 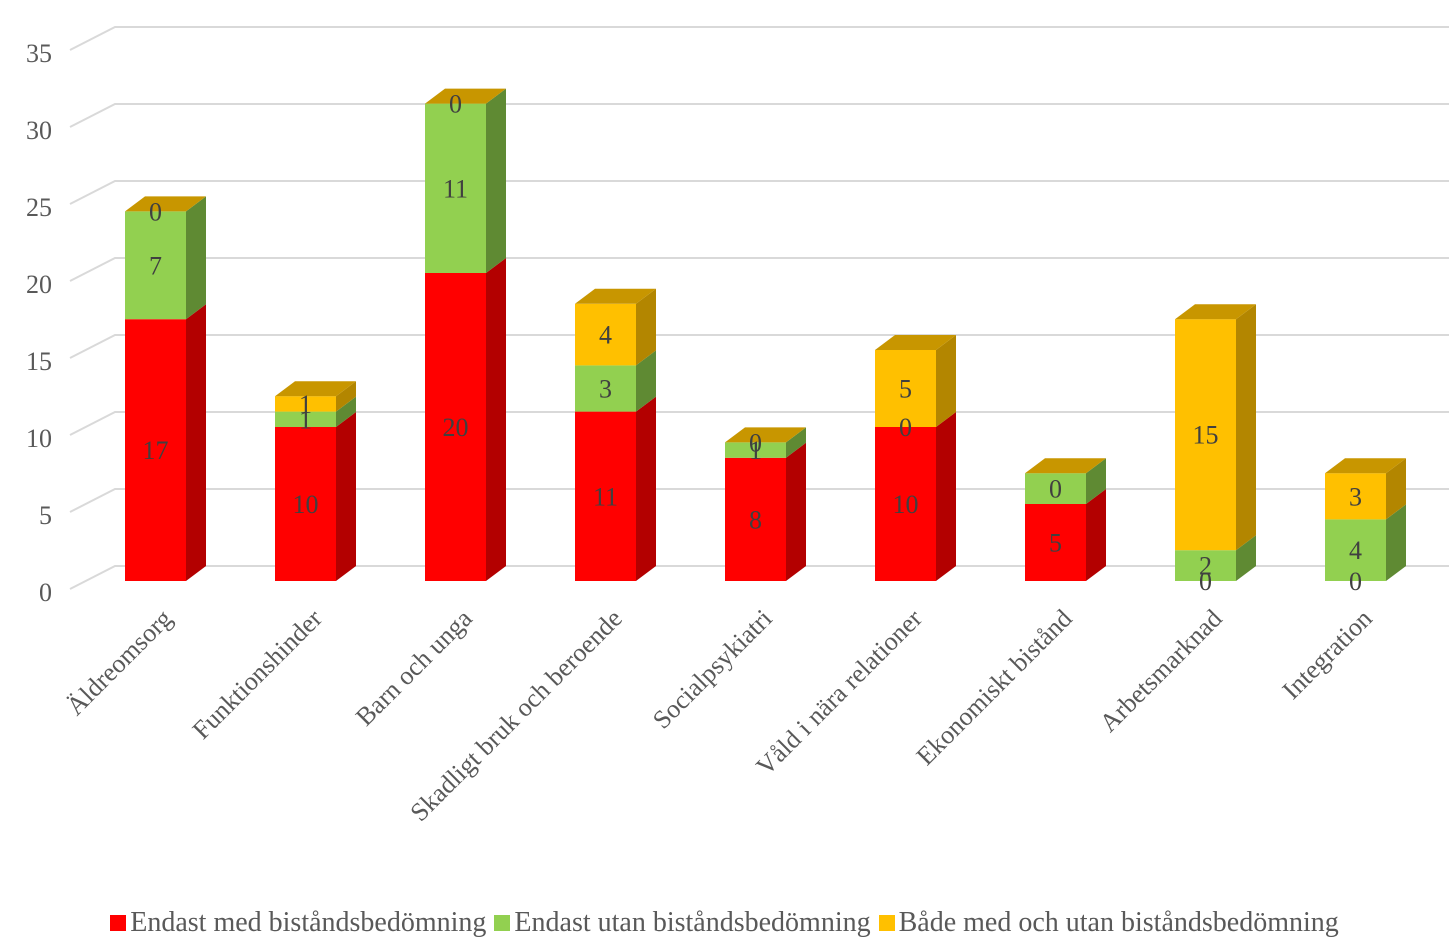 I want to click on x-category-label: Socialpsykiatri, so click(x=712, y=669).